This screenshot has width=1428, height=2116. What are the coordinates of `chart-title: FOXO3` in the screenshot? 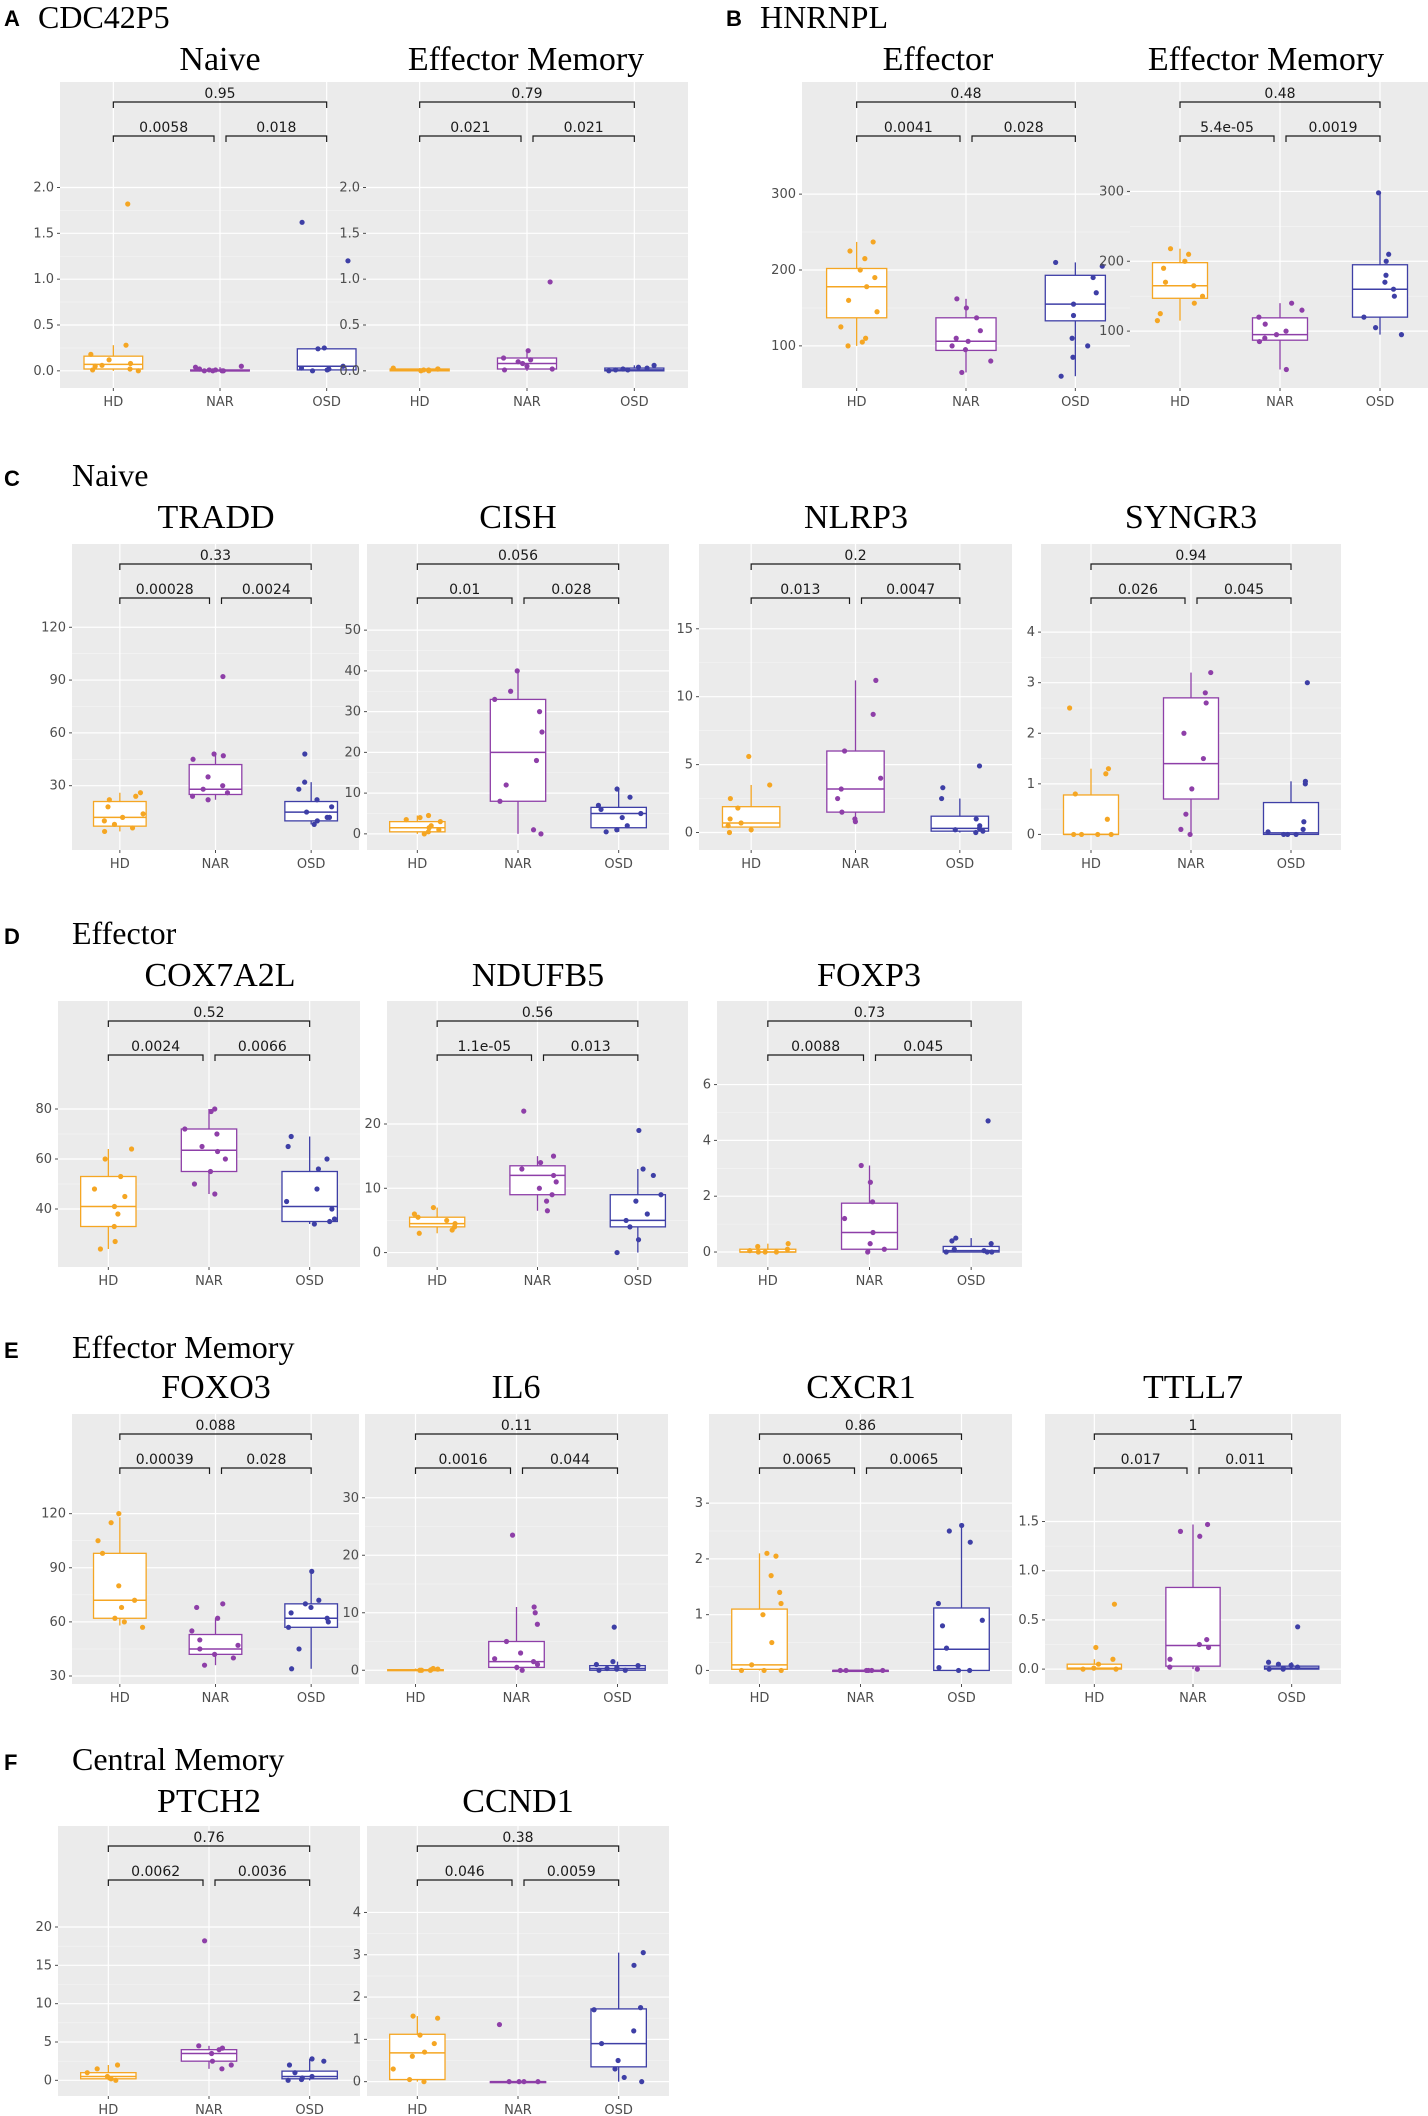 It's located at (216, 1387).